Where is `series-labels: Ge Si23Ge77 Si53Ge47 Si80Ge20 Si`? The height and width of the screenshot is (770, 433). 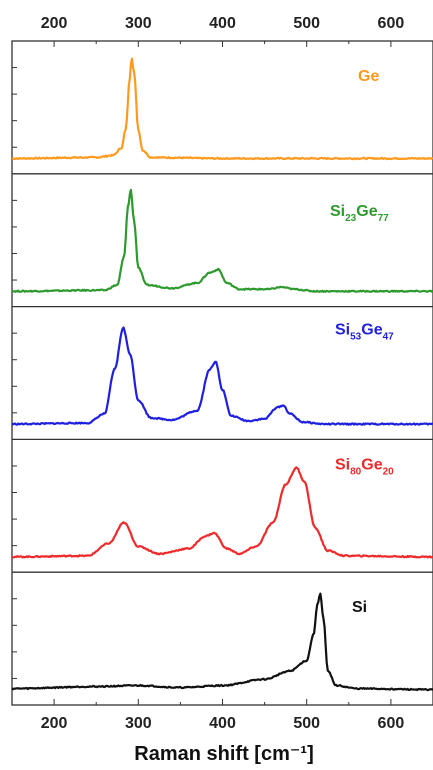 series-labels: Ge Si23Ge77 Si53Ge47 Si80Ge20 Si is located at coordinates (362, 342).